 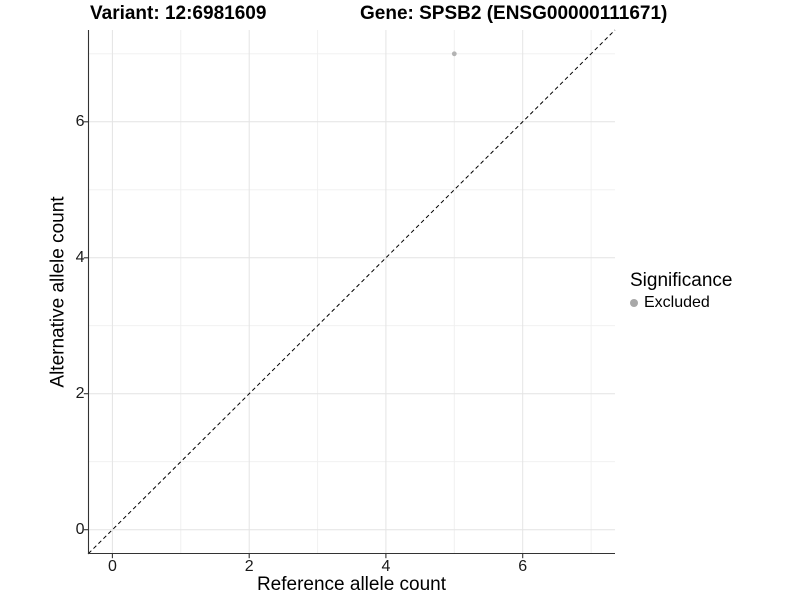 What do you see at coordinates (386, 566) in the screenshot?
I see `x-tick-label: 4` at bounding box center [386, 566].